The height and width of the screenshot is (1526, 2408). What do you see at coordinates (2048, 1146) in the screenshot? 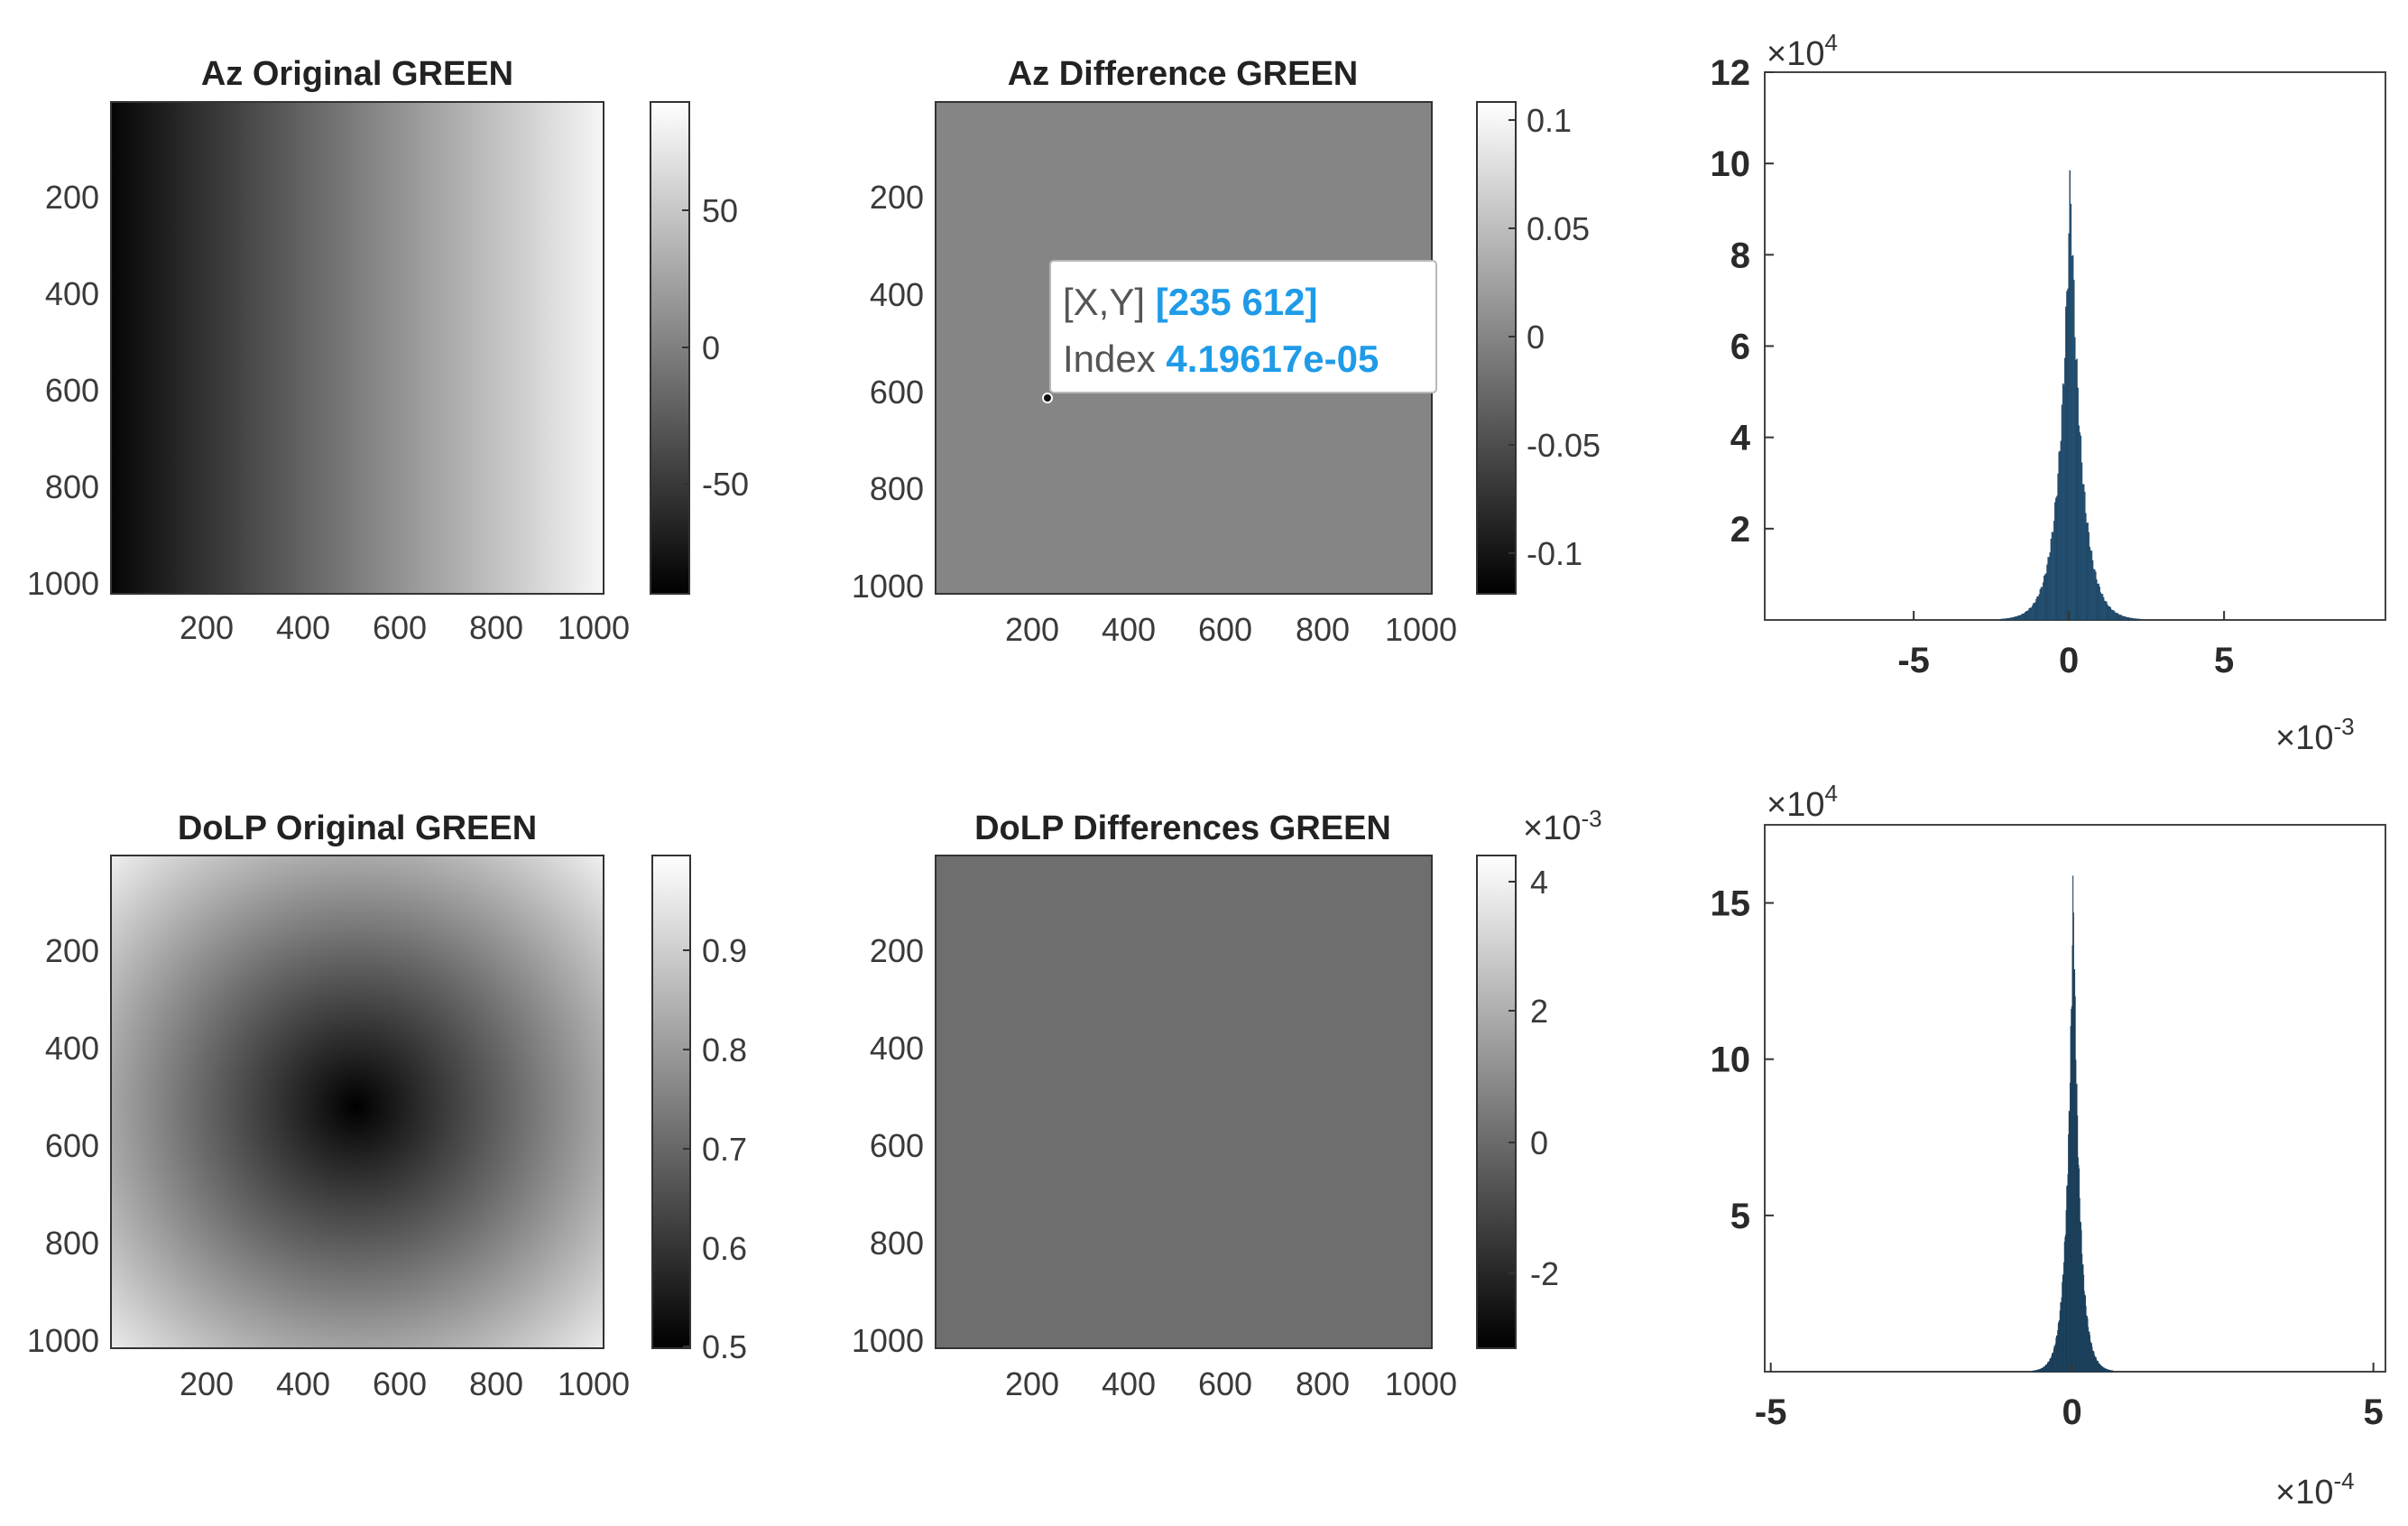
I see `panel-dolp-histogram: ×10⁴ ×10⁻⁴ -5 0 5 5 10 15` at bounding box center [2048, 1146].